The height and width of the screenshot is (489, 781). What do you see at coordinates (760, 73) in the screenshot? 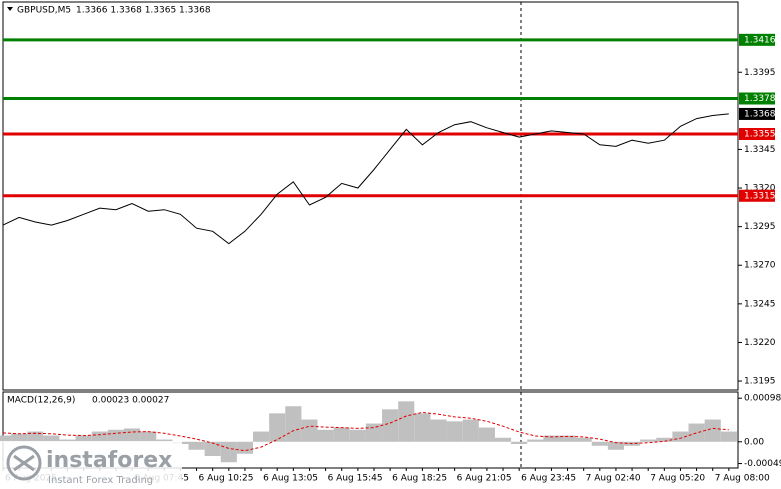
I see `y-tick-label: 1.3395` at bounding box center [760, 73].